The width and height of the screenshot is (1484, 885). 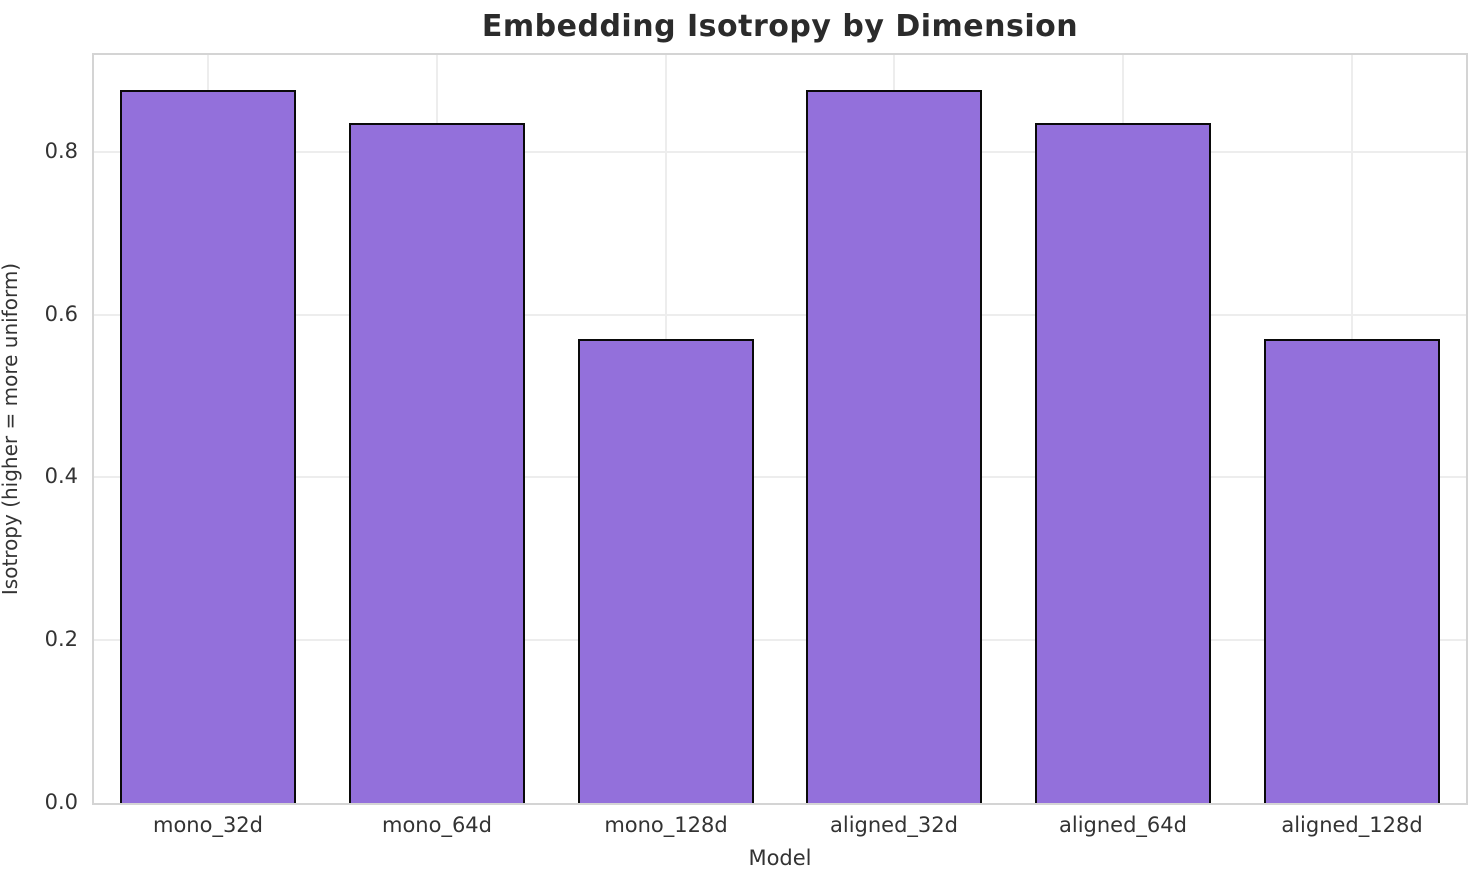 I want to click on bar-mono_128d, so click(x=666, y=571).